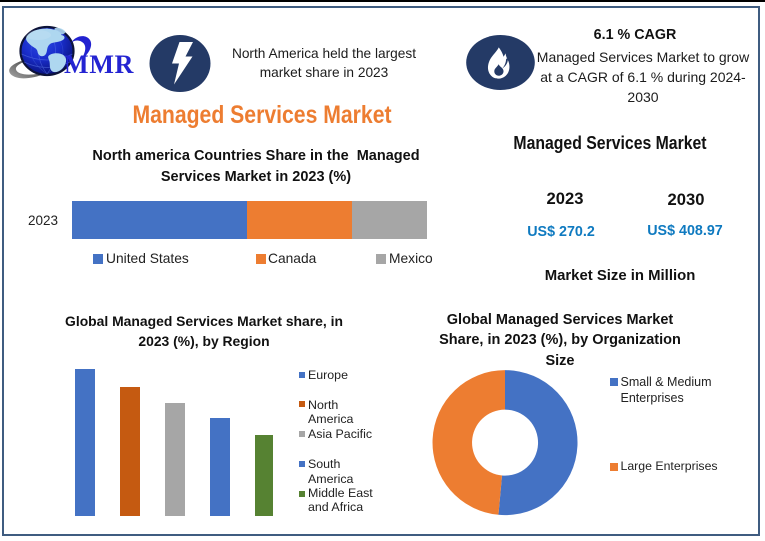  I want to click on svg-text: MMR, so click(99, 64).